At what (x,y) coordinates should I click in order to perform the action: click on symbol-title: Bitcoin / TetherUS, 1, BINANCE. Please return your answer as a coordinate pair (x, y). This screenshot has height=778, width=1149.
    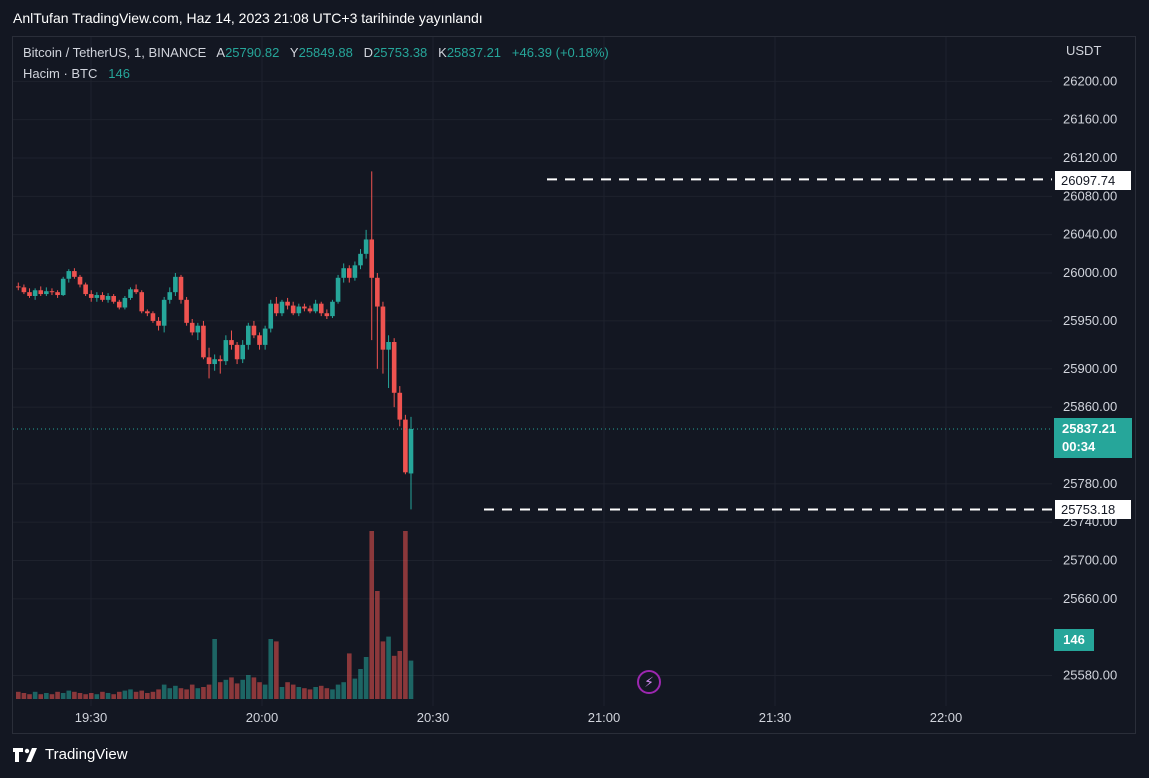
    Looking at the image, I should click on (115, 52).